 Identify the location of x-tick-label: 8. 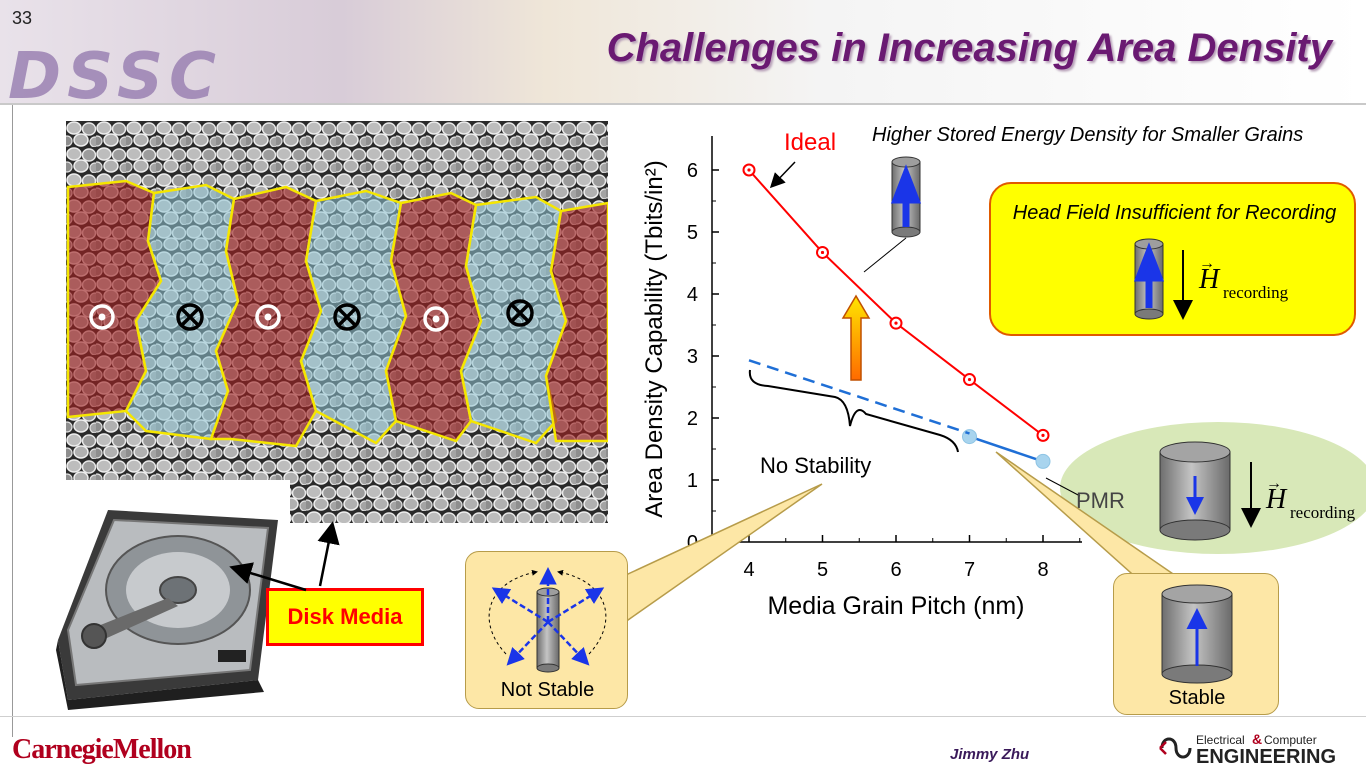
(1042, 570).